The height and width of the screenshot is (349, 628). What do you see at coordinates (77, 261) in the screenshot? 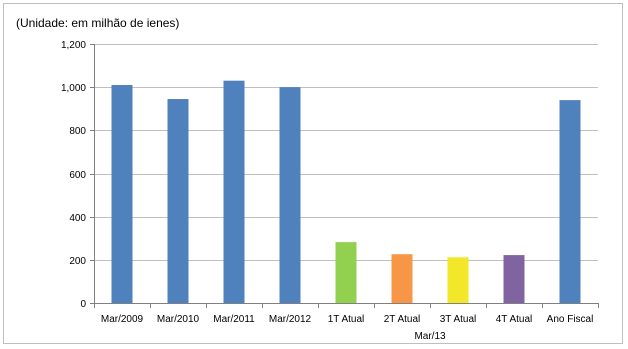
I see `y-tick-label: 200` at bounding box center [77, 261].